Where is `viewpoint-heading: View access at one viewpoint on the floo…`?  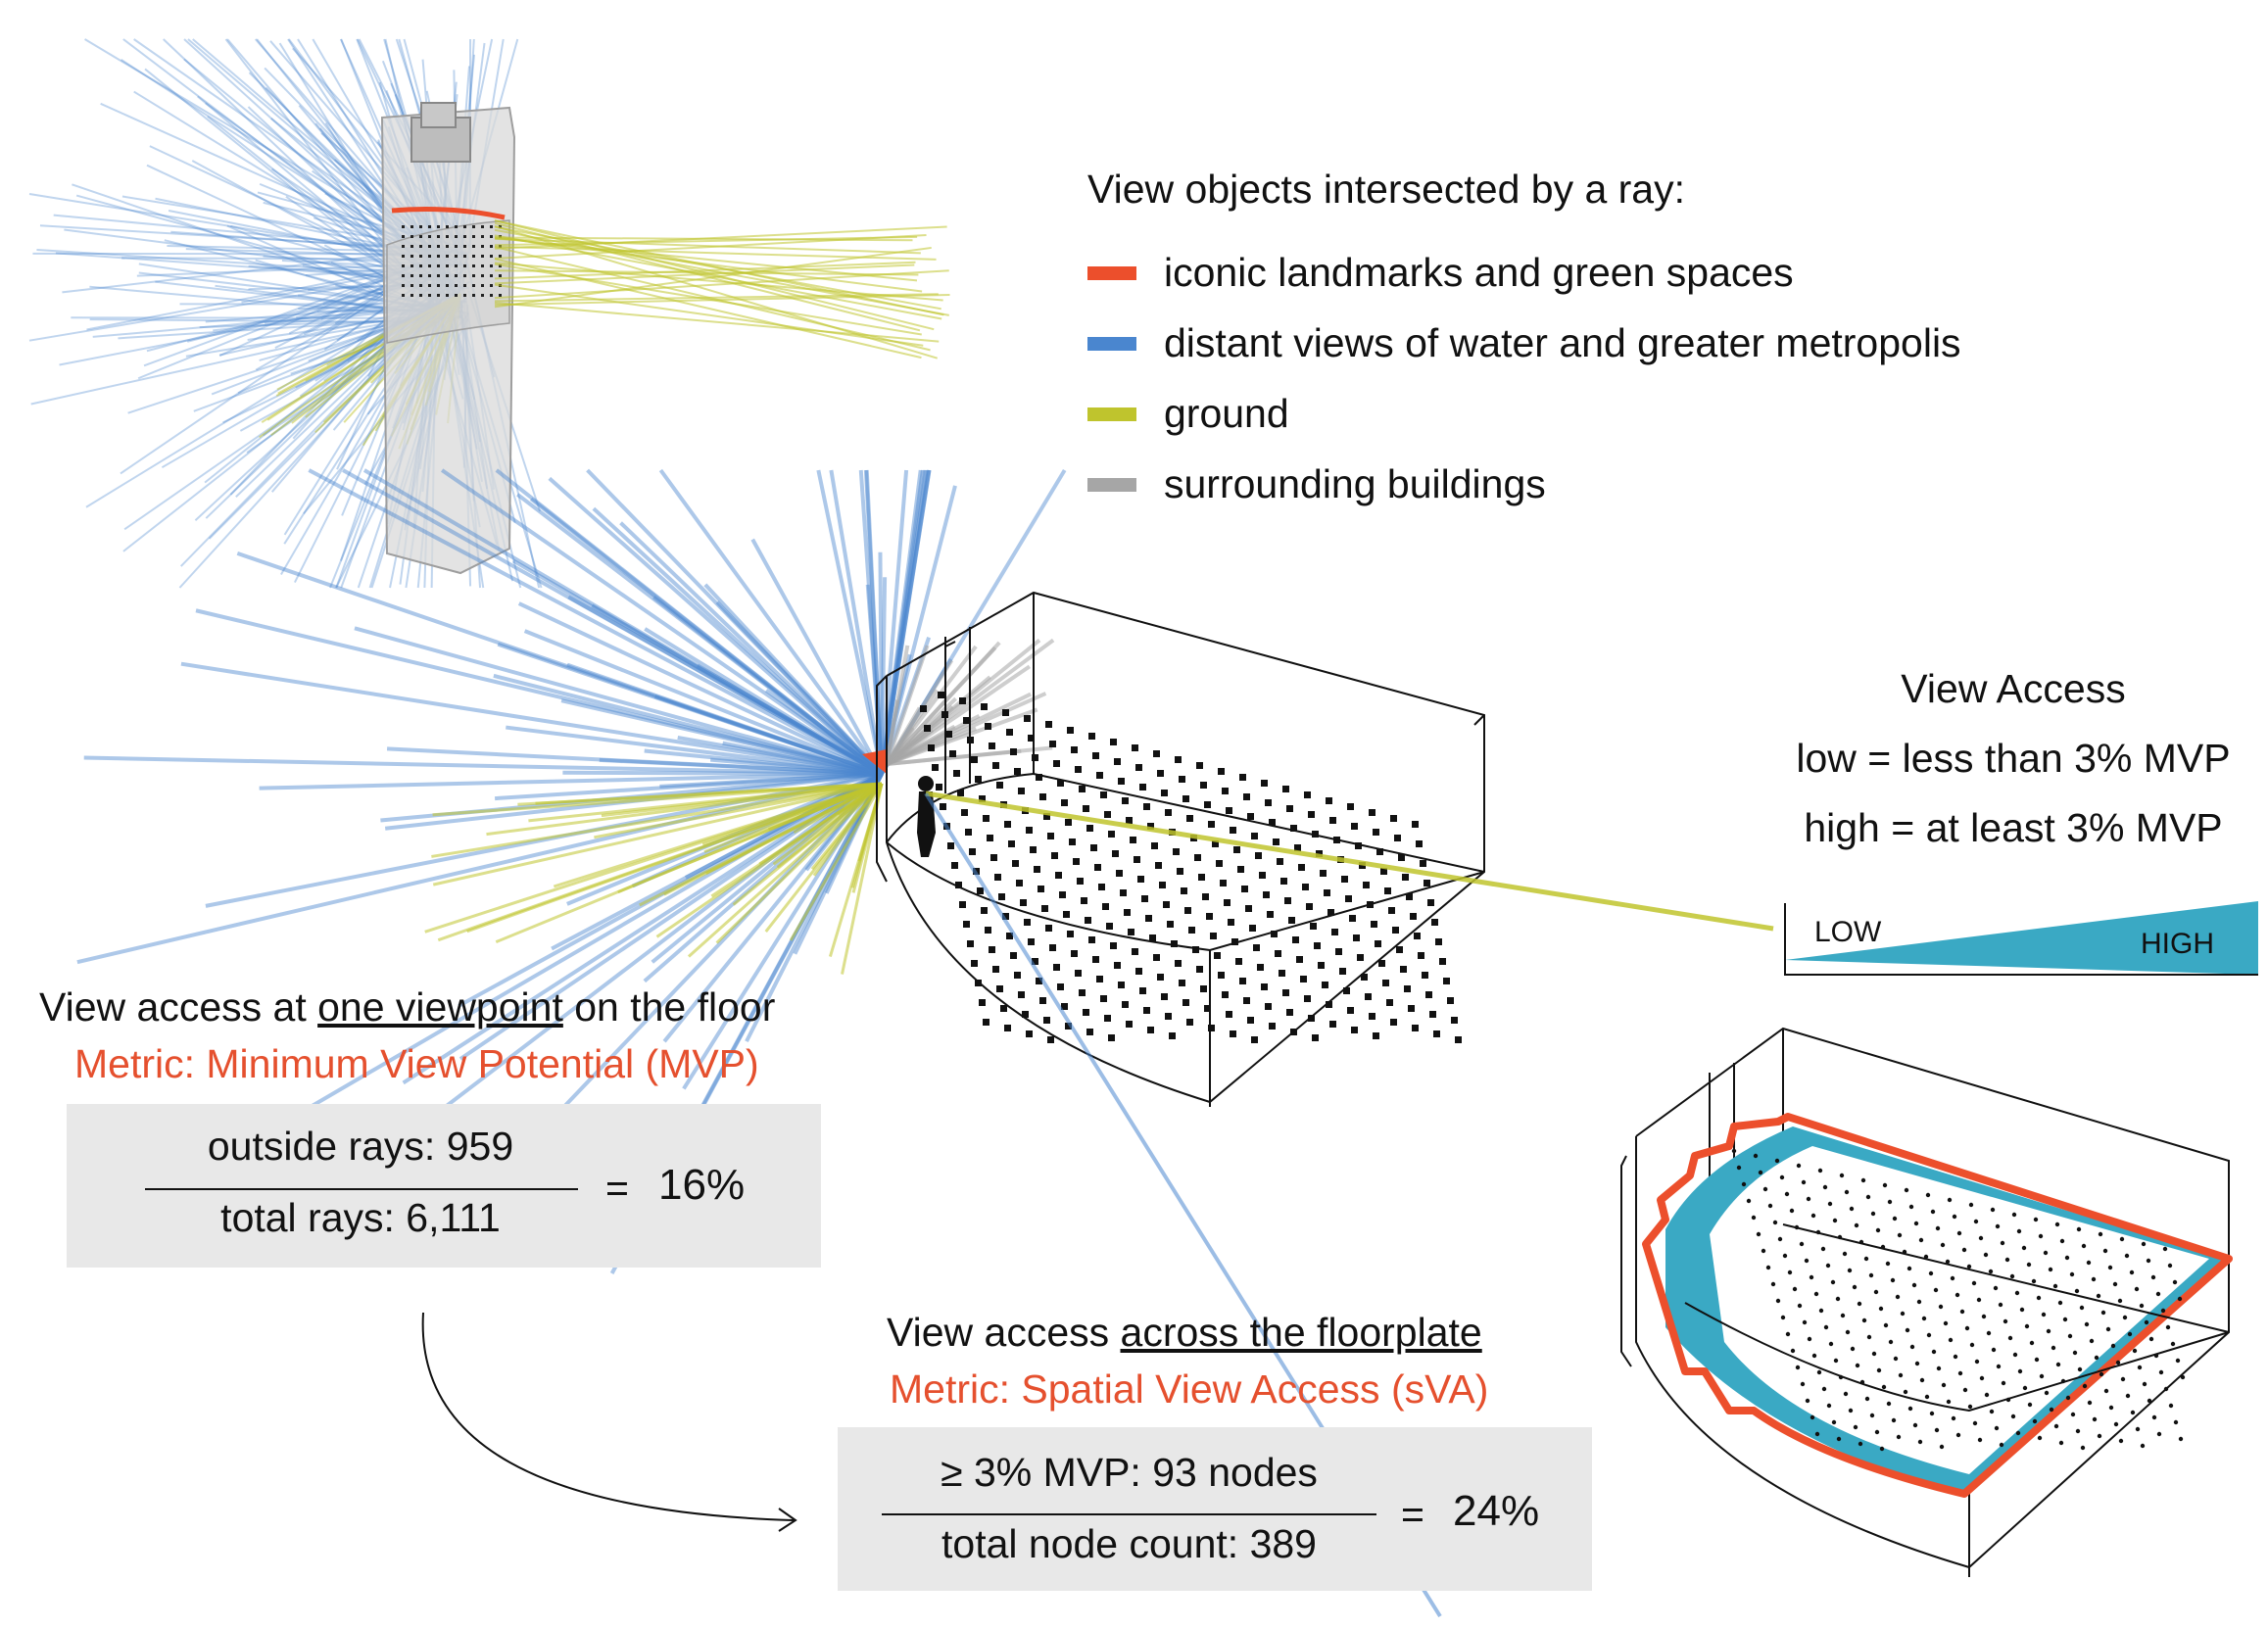 viewpoint-heading: View access at one viewpoint on the floo… is located at coordinates (407, 1007).